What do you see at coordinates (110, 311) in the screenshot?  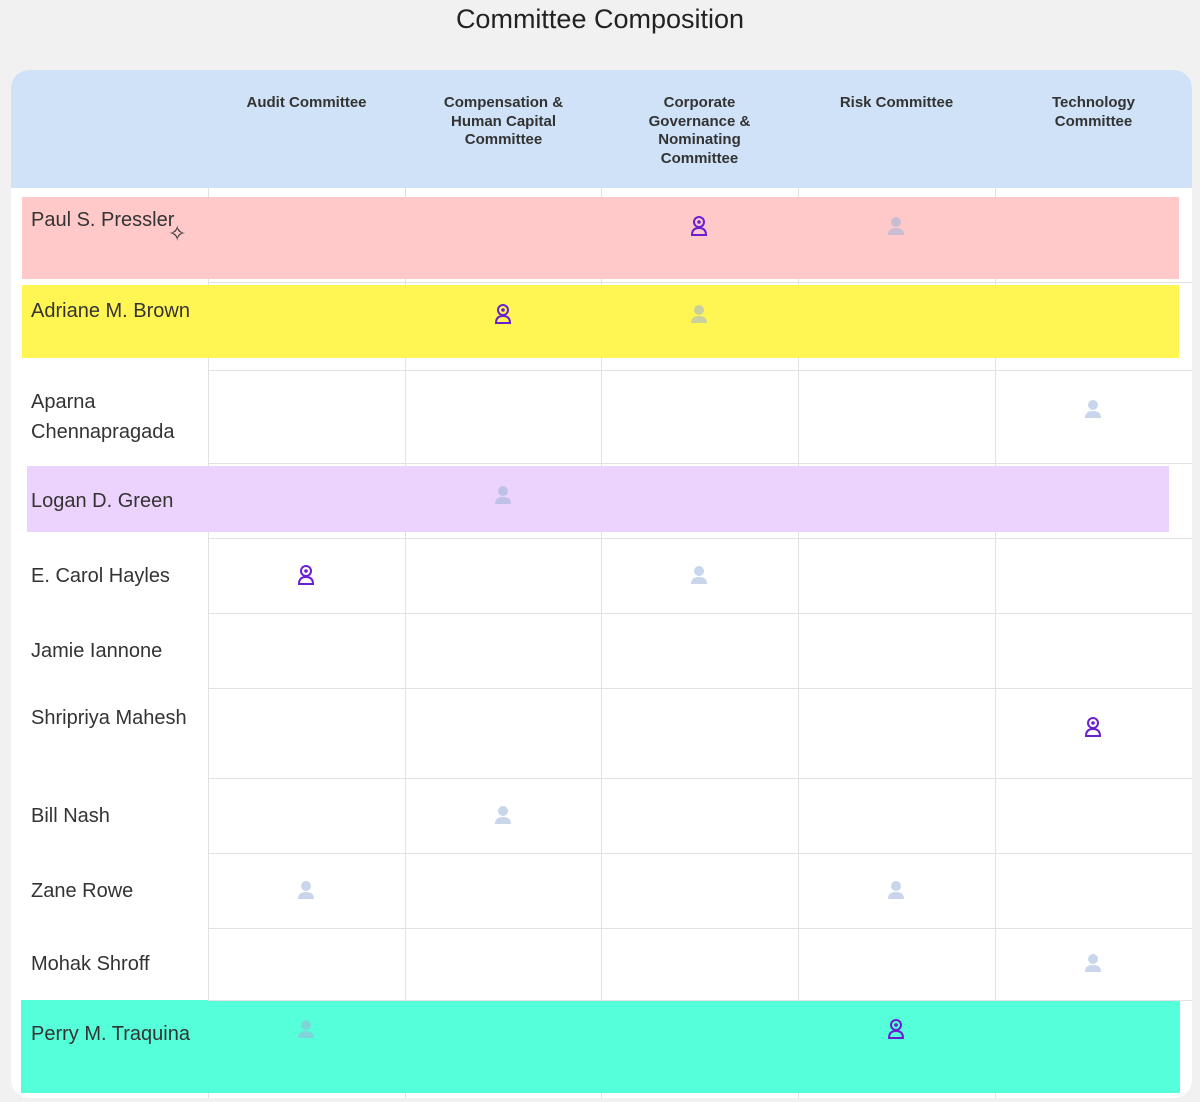 I see `member-name: Adriane M. Brown` at bounding box center [110, 311].